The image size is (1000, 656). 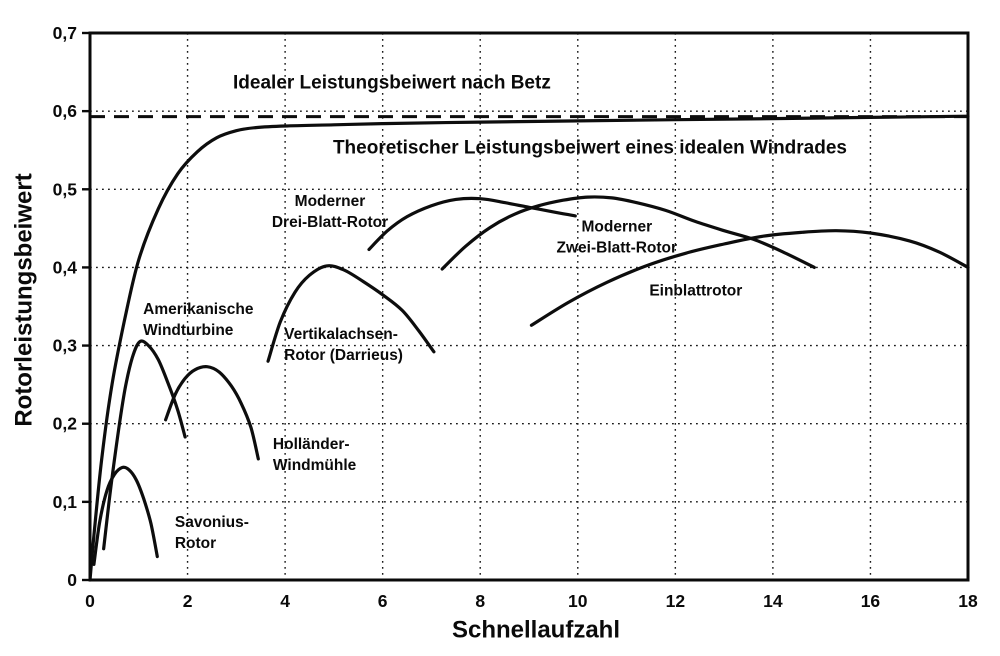 What do you see at coordinates (65, 267) in the screenshot?
I see `y-tick-label: 0,4` at bounding box center [65, 267].